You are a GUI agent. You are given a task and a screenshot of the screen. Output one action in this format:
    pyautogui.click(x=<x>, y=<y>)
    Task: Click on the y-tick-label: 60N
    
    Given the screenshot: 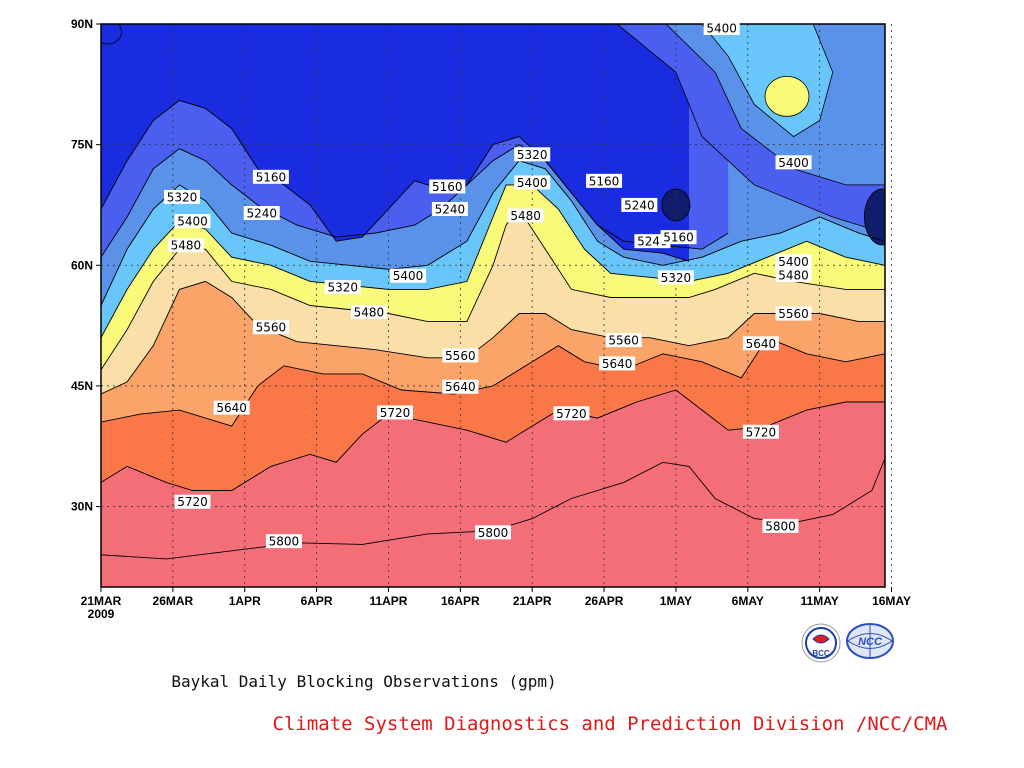 What is the action you would take?
    pyautogui.click(x=82, y=265)
    